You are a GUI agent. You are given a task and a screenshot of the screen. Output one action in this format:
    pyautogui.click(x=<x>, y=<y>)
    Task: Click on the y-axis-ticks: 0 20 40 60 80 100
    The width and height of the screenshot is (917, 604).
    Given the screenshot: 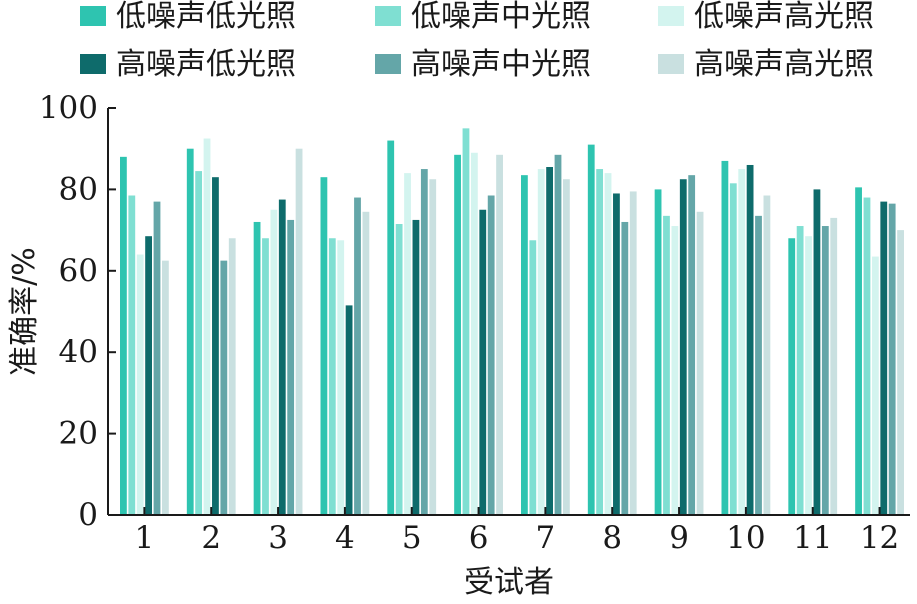 What is the action you would take?
    pyautogui.click(x=77, y=311)
    